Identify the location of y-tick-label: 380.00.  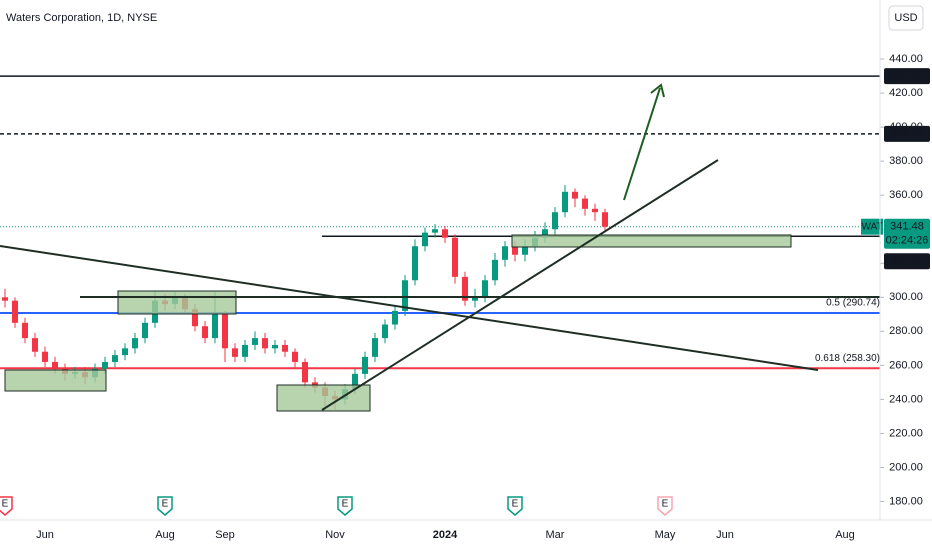
(906, 161).